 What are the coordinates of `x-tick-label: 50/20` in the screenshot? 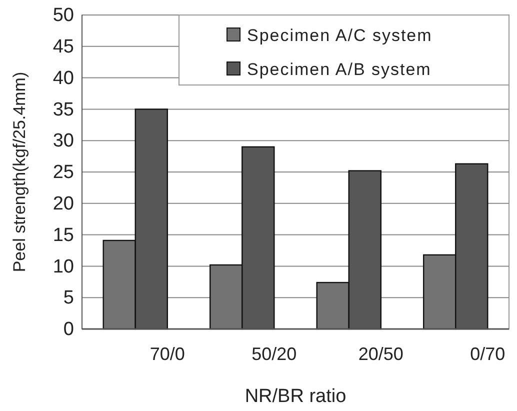 It's located at (274, 354).